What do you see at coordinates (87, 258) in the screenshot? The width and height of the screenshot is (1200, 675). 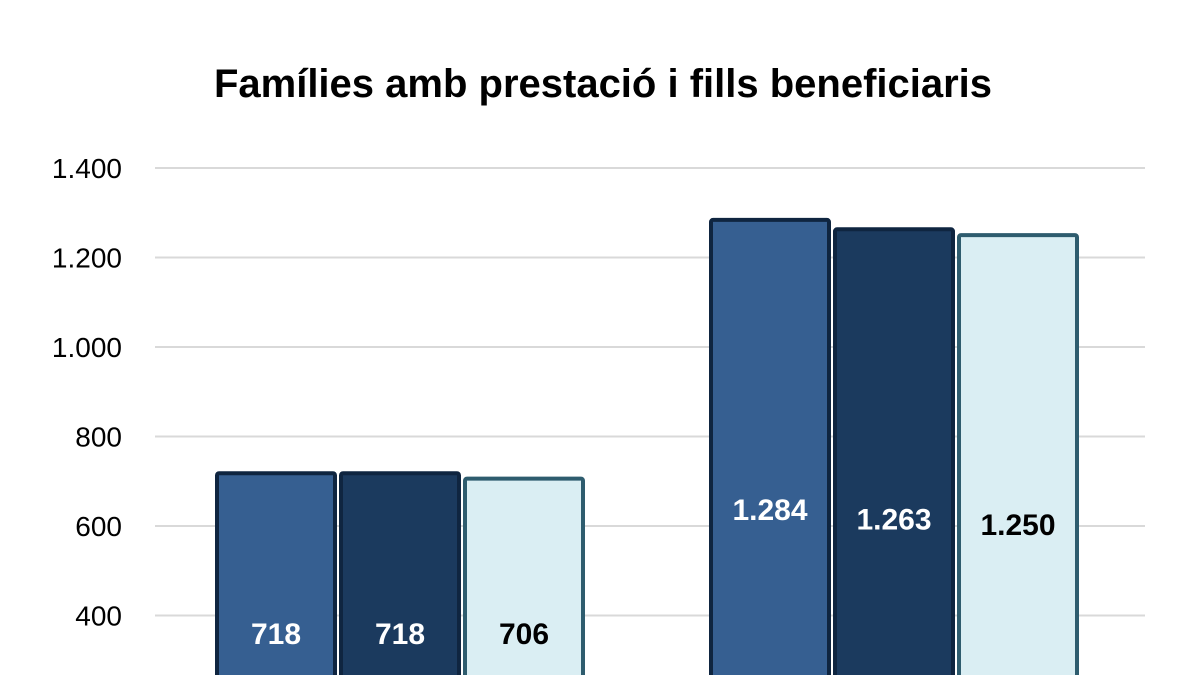 I see `y-tick-label: 1.200` at bounding box center [87, 258].